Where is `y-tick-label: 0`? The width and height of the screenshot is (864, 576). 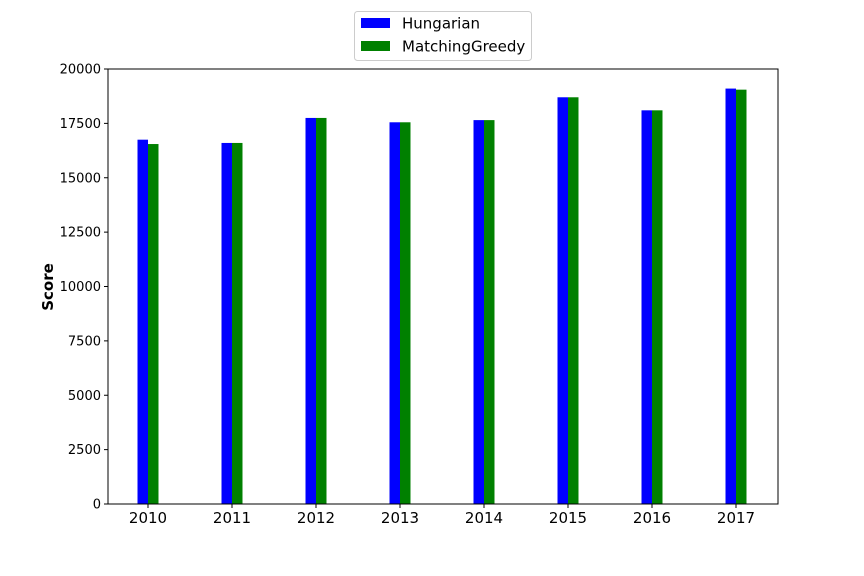
y-tick-label: 0 is located at coordinates (97, 505).